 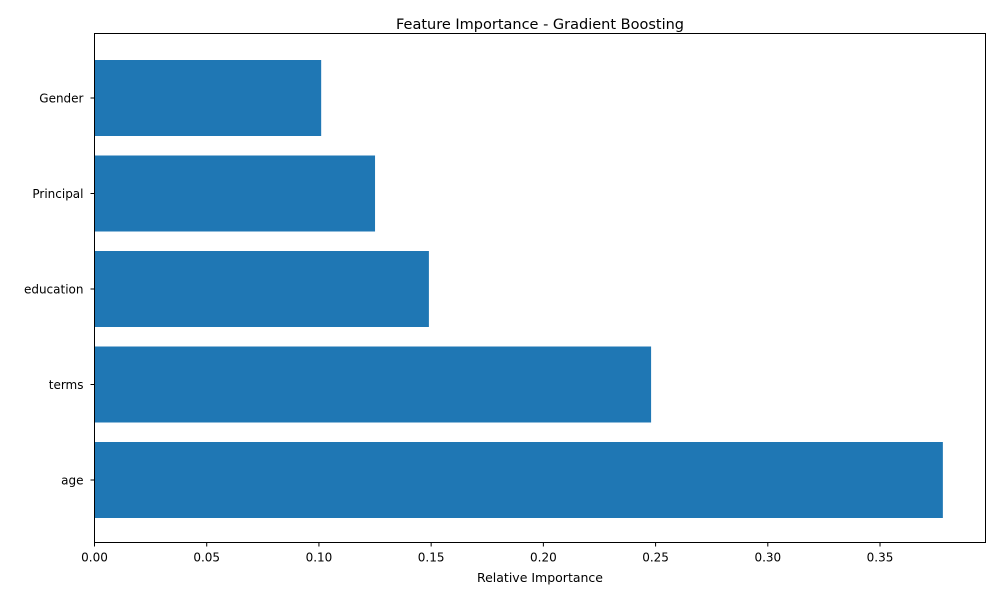 I want to click on x-tick-label: 0.05, so click(x=206, y=558).